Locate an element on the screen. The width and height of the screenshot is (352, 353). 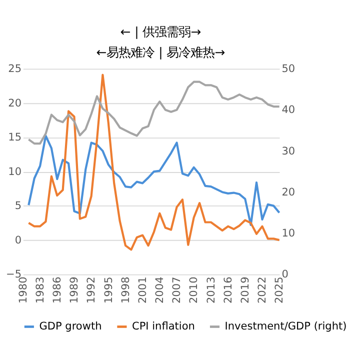
y-tick-label: 0 is located at coordinates (18, 240).